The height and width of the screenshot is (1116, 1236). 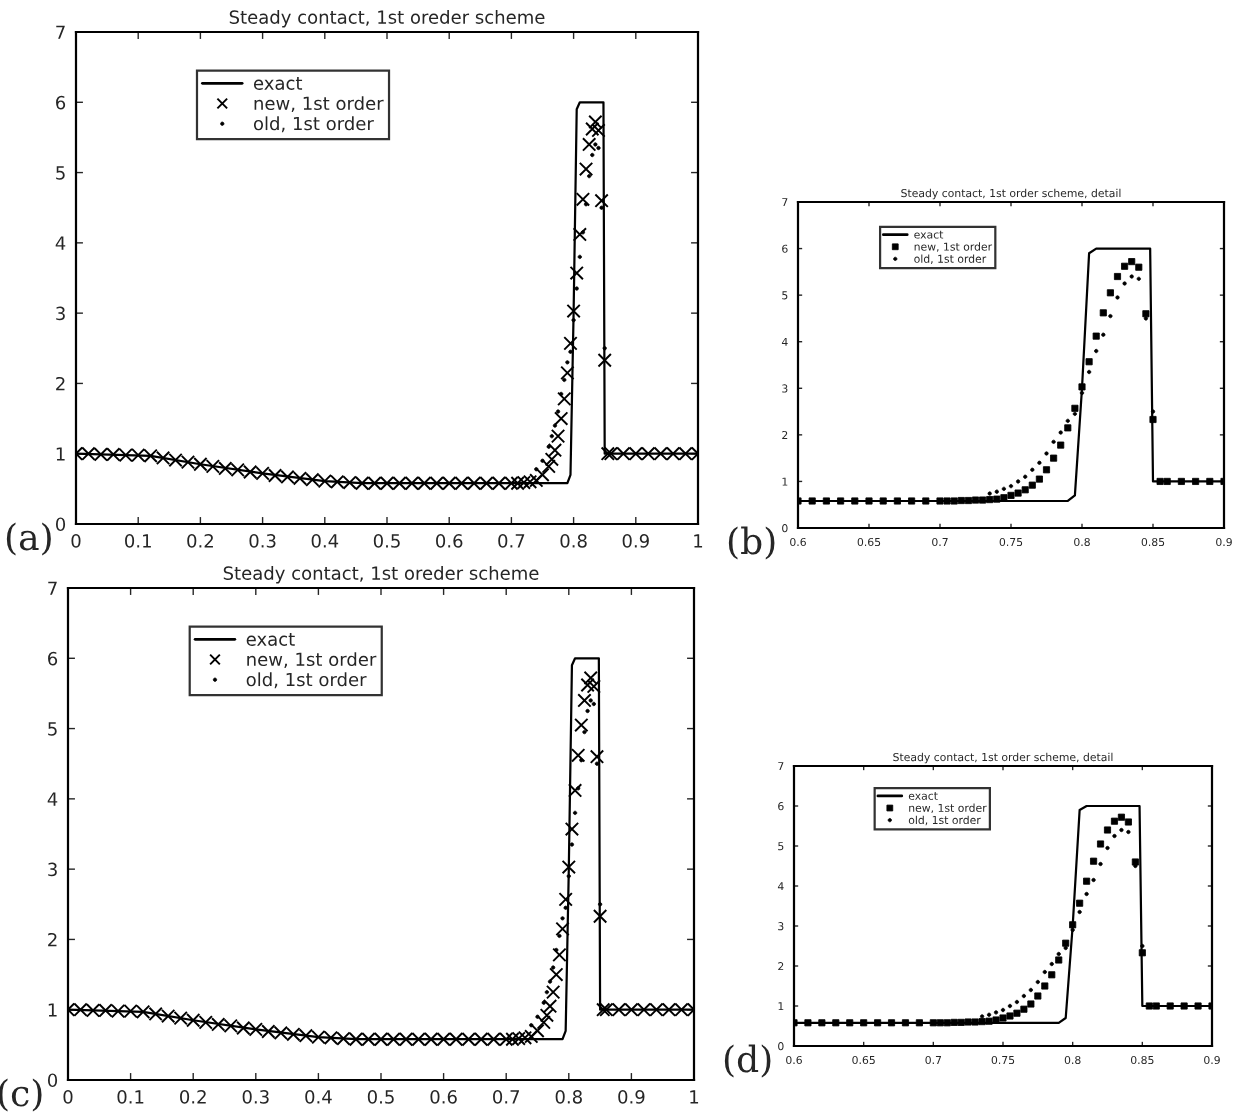 I want to click on text: (d), so click(x=747, y=1061).